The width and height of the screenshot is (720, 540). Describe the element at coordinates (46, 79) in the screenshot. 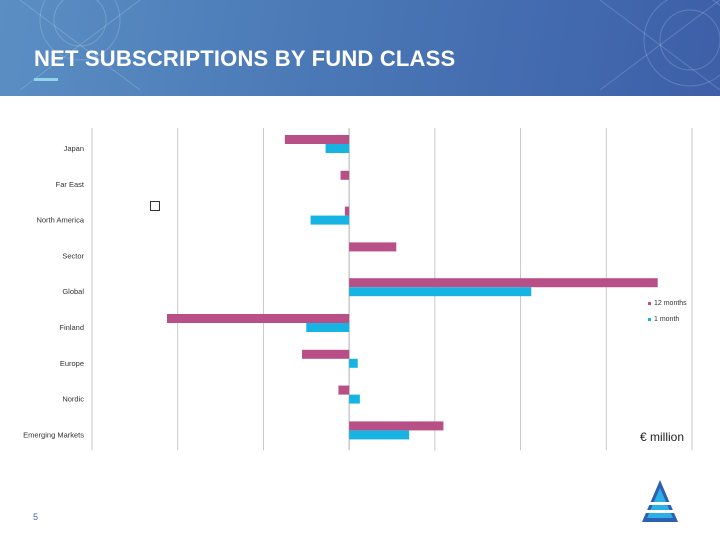

I see `title-underline` at that location.